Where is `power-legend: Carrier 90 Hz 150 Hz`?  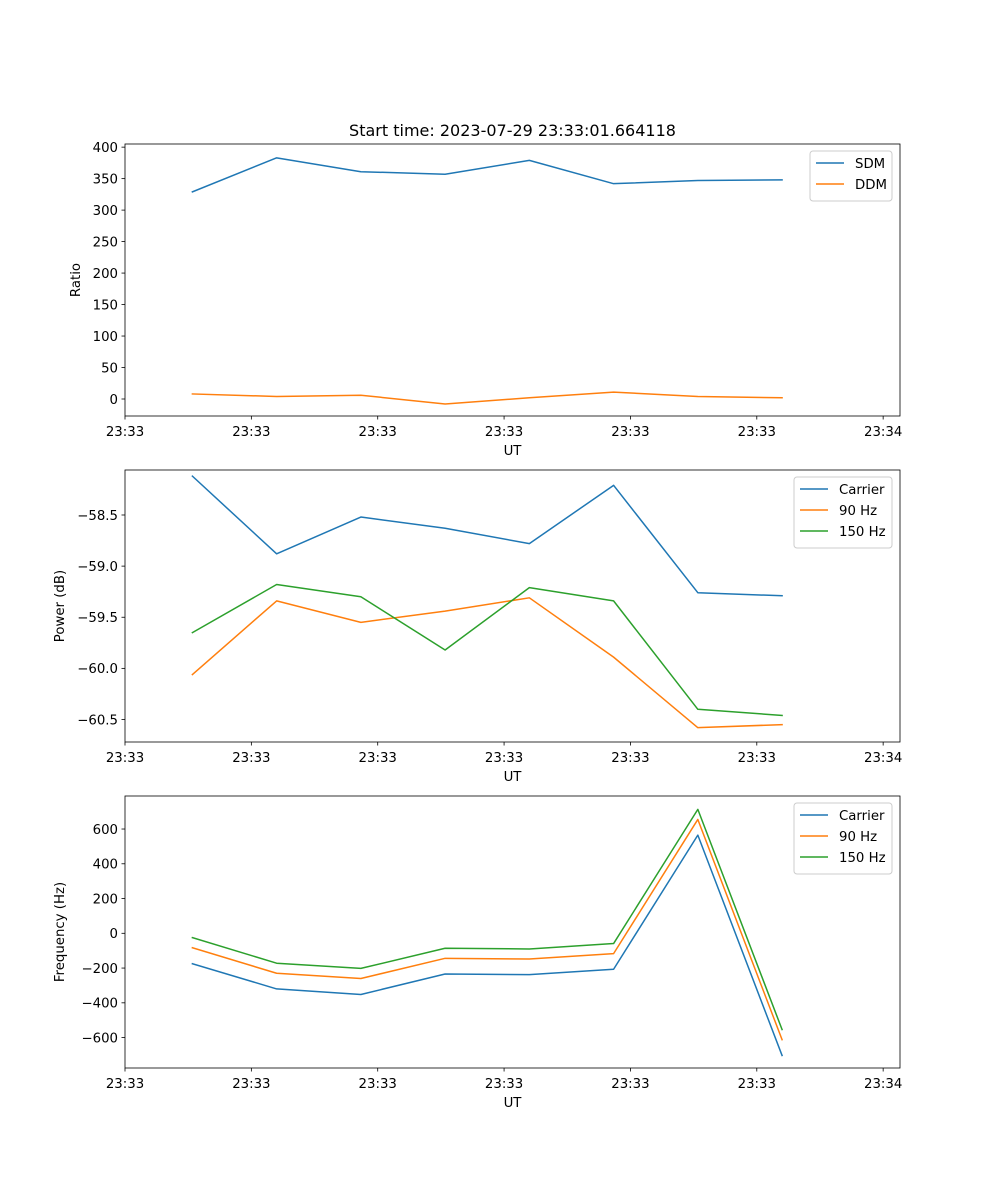 power-legend: Carrier 90 Hz 150 Hz is located at coordinates (843, 512).